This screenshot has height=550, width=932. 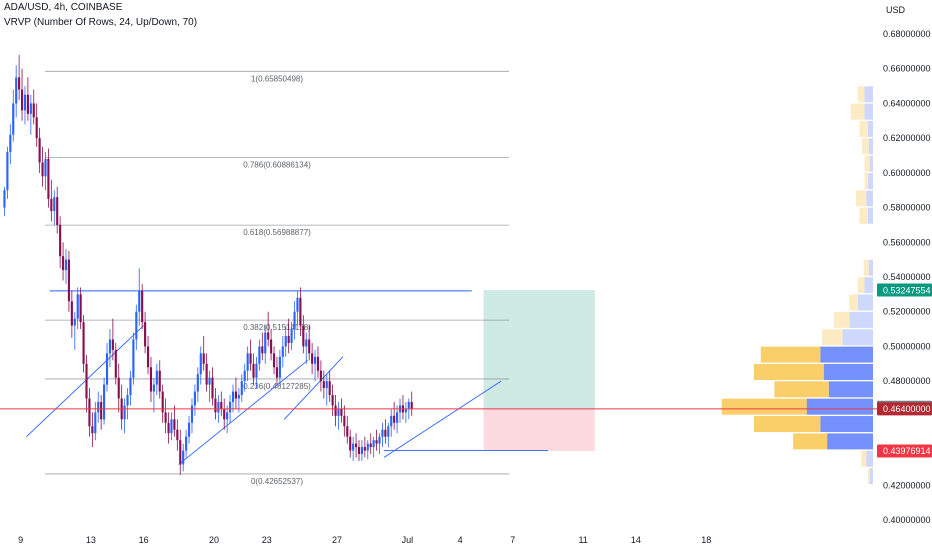 What do you see at coordinates (539, 349) in the screenshot?
I see `profit-zone` at bounding box center [539, 349].